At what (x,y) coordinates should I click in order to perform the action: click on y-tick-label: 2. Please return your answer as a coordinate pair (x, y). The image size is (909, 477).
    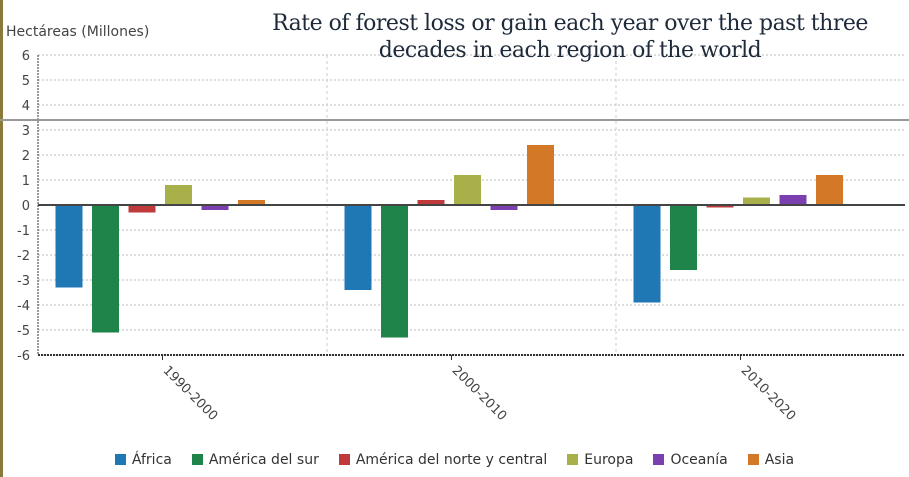
    Looking at the image, I should click on (26, 156).